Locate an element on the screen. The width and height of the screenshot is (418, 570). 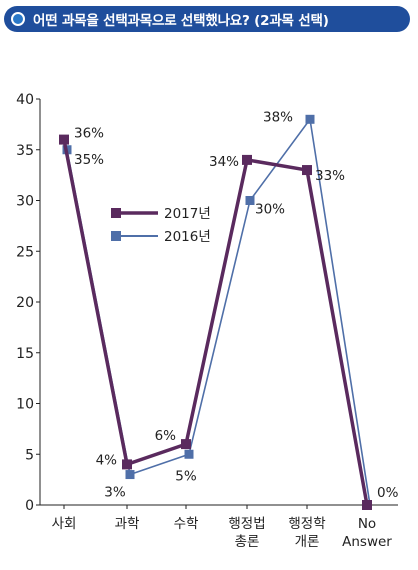
y-tick-label: 15 is located at coordinates (25, 354).